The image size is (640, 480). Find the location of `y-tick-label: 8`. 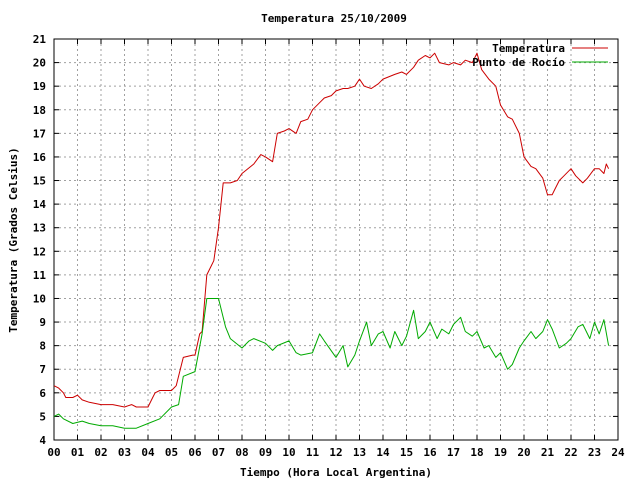

y-tick-label: 8 is located at coordinates (42, 346).